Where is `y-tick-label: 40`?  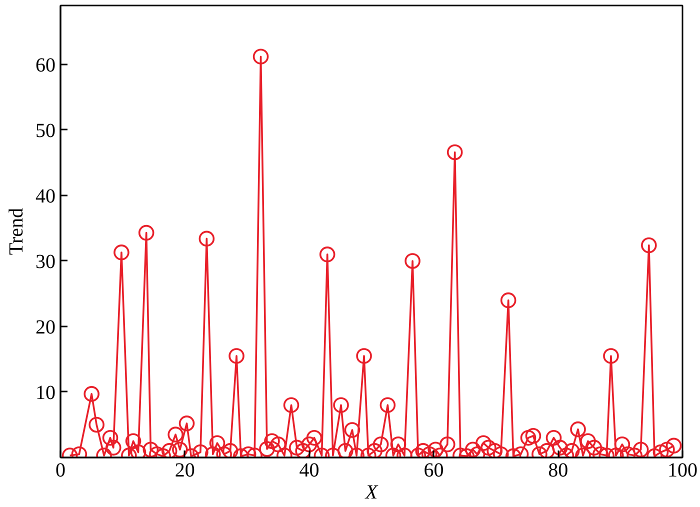 y-tick-label: 40 is located at coordinates (46, 196).